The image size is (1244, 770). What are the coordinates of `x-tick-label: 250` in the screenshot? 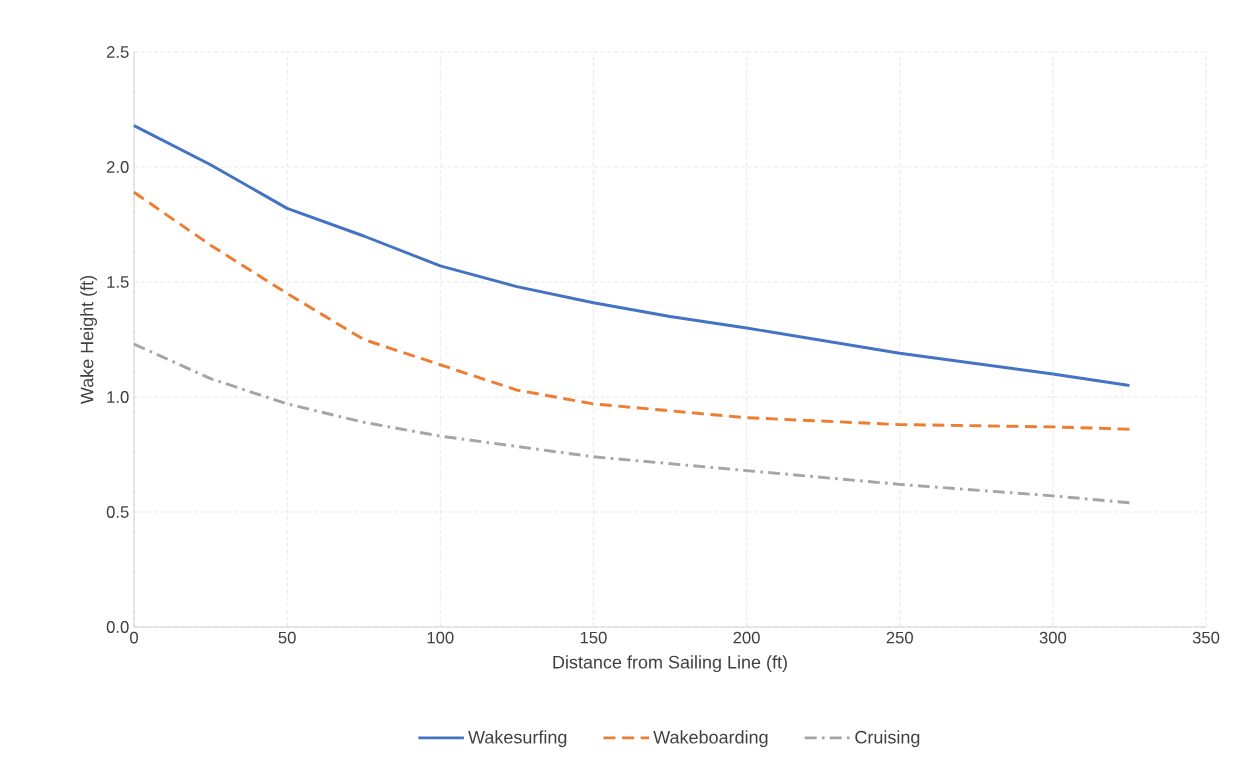 It's located at (899, 637).